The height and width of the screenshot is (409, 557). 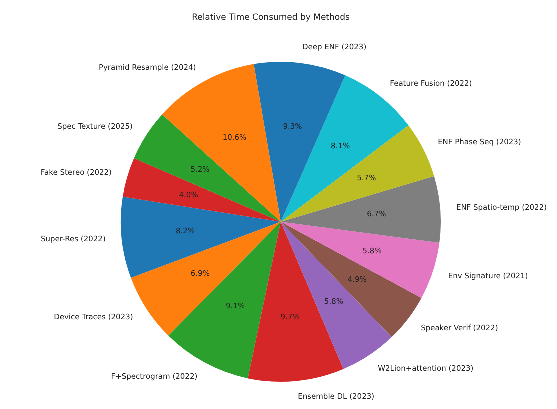 I want to click on chart-title: Relative Time Consumed by Methods, so click(x=271, y=18).